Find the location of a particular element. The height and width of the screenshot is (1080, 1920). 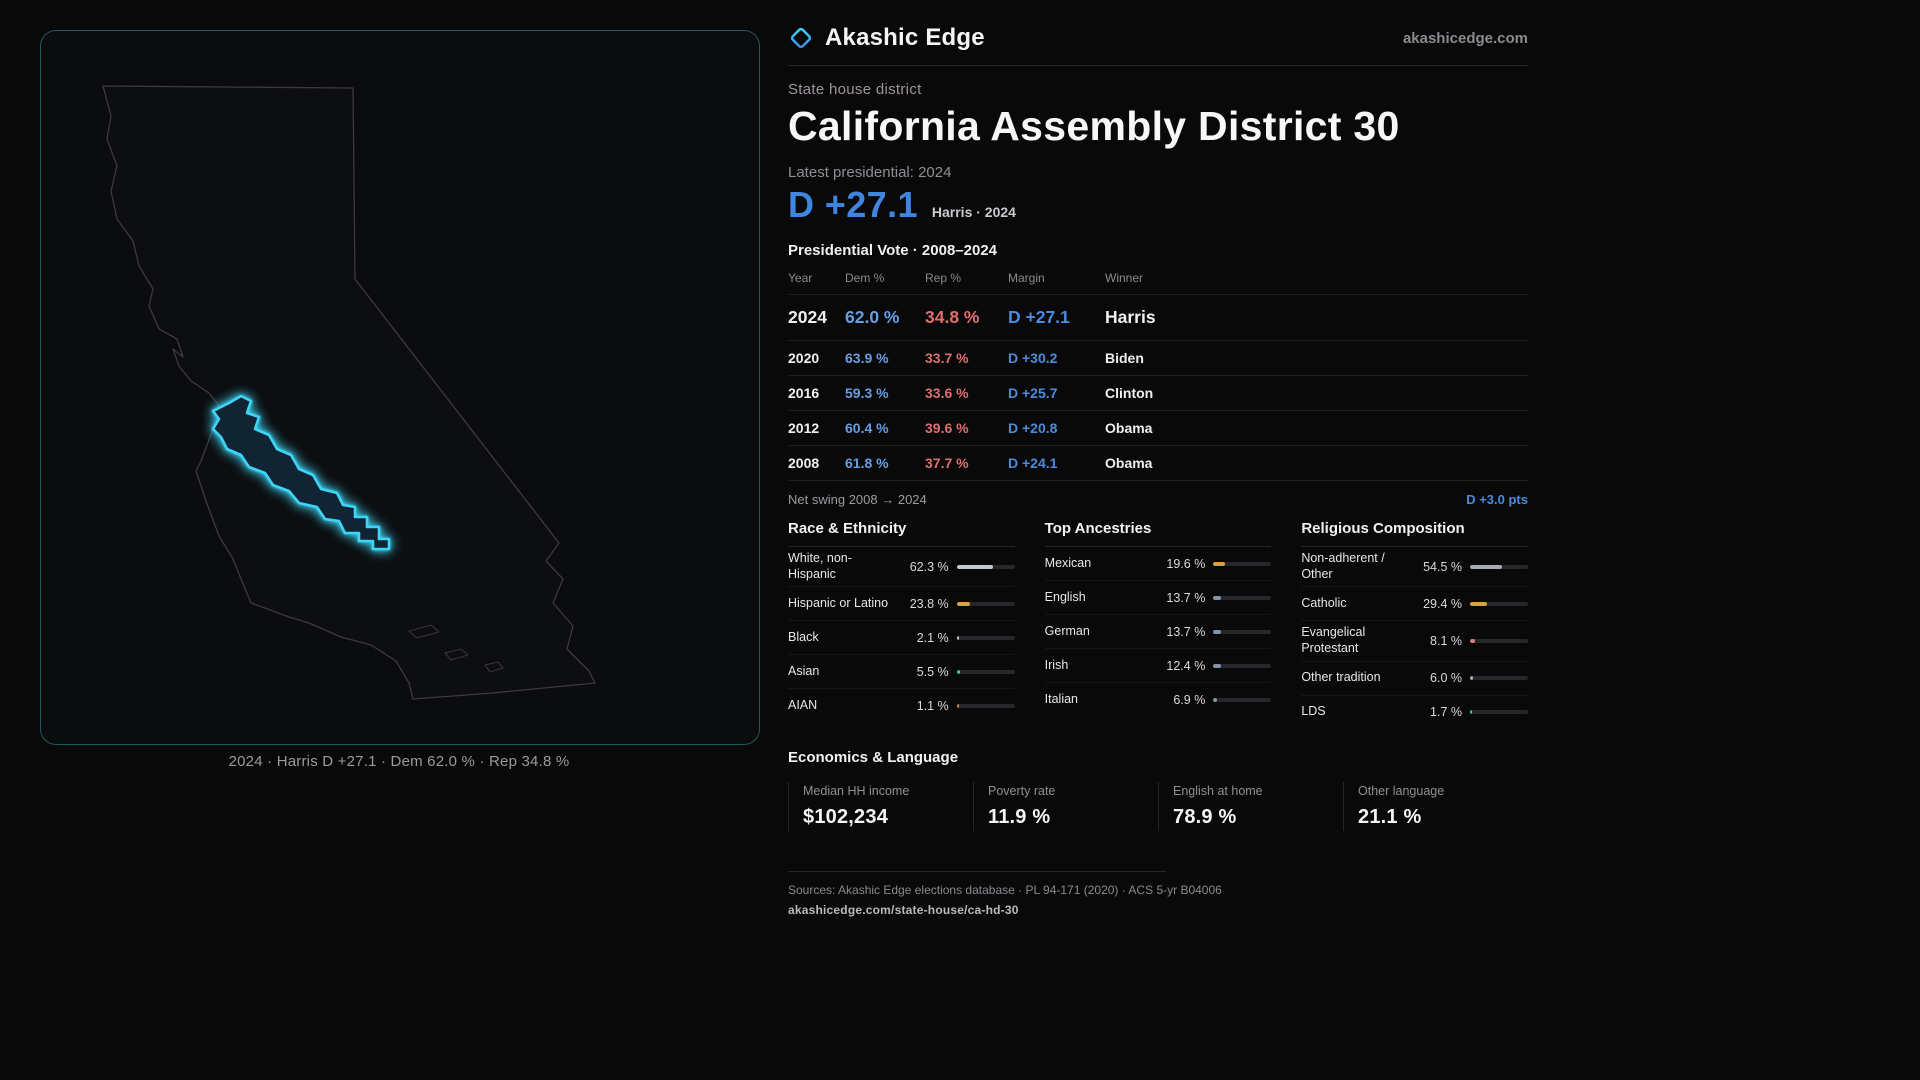

col-header-rep: Rep % is located at coordinates (943, 278).